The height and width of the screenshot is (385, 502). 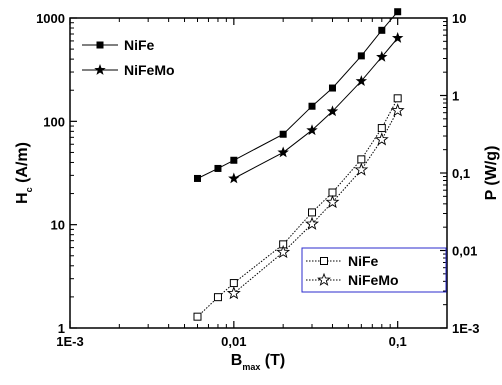 What do you see at coordinates (464, 251) in the screenshot?
I see `y-right-tick-label: 0,01` at bounding box center [464, 251].